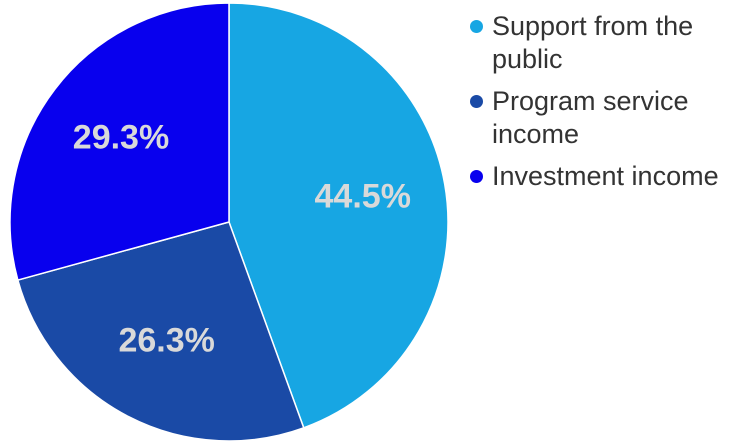 The height and width of the screenshot is (443, 738). I want to click on slice-data-label-2: 26.3%, so click(166, 341).